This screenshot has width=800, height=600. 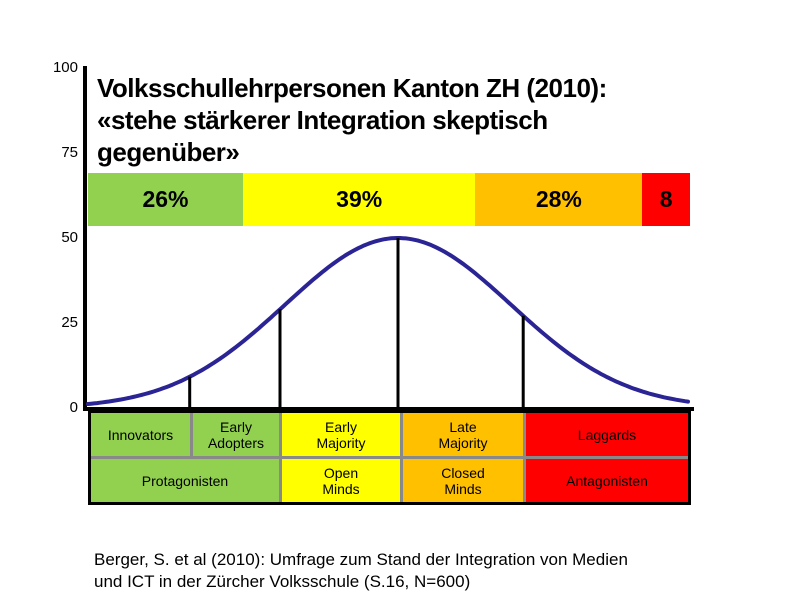 I want to click on stacked-bar: 26% 39% 28% 8, so click(x=389, y=199).